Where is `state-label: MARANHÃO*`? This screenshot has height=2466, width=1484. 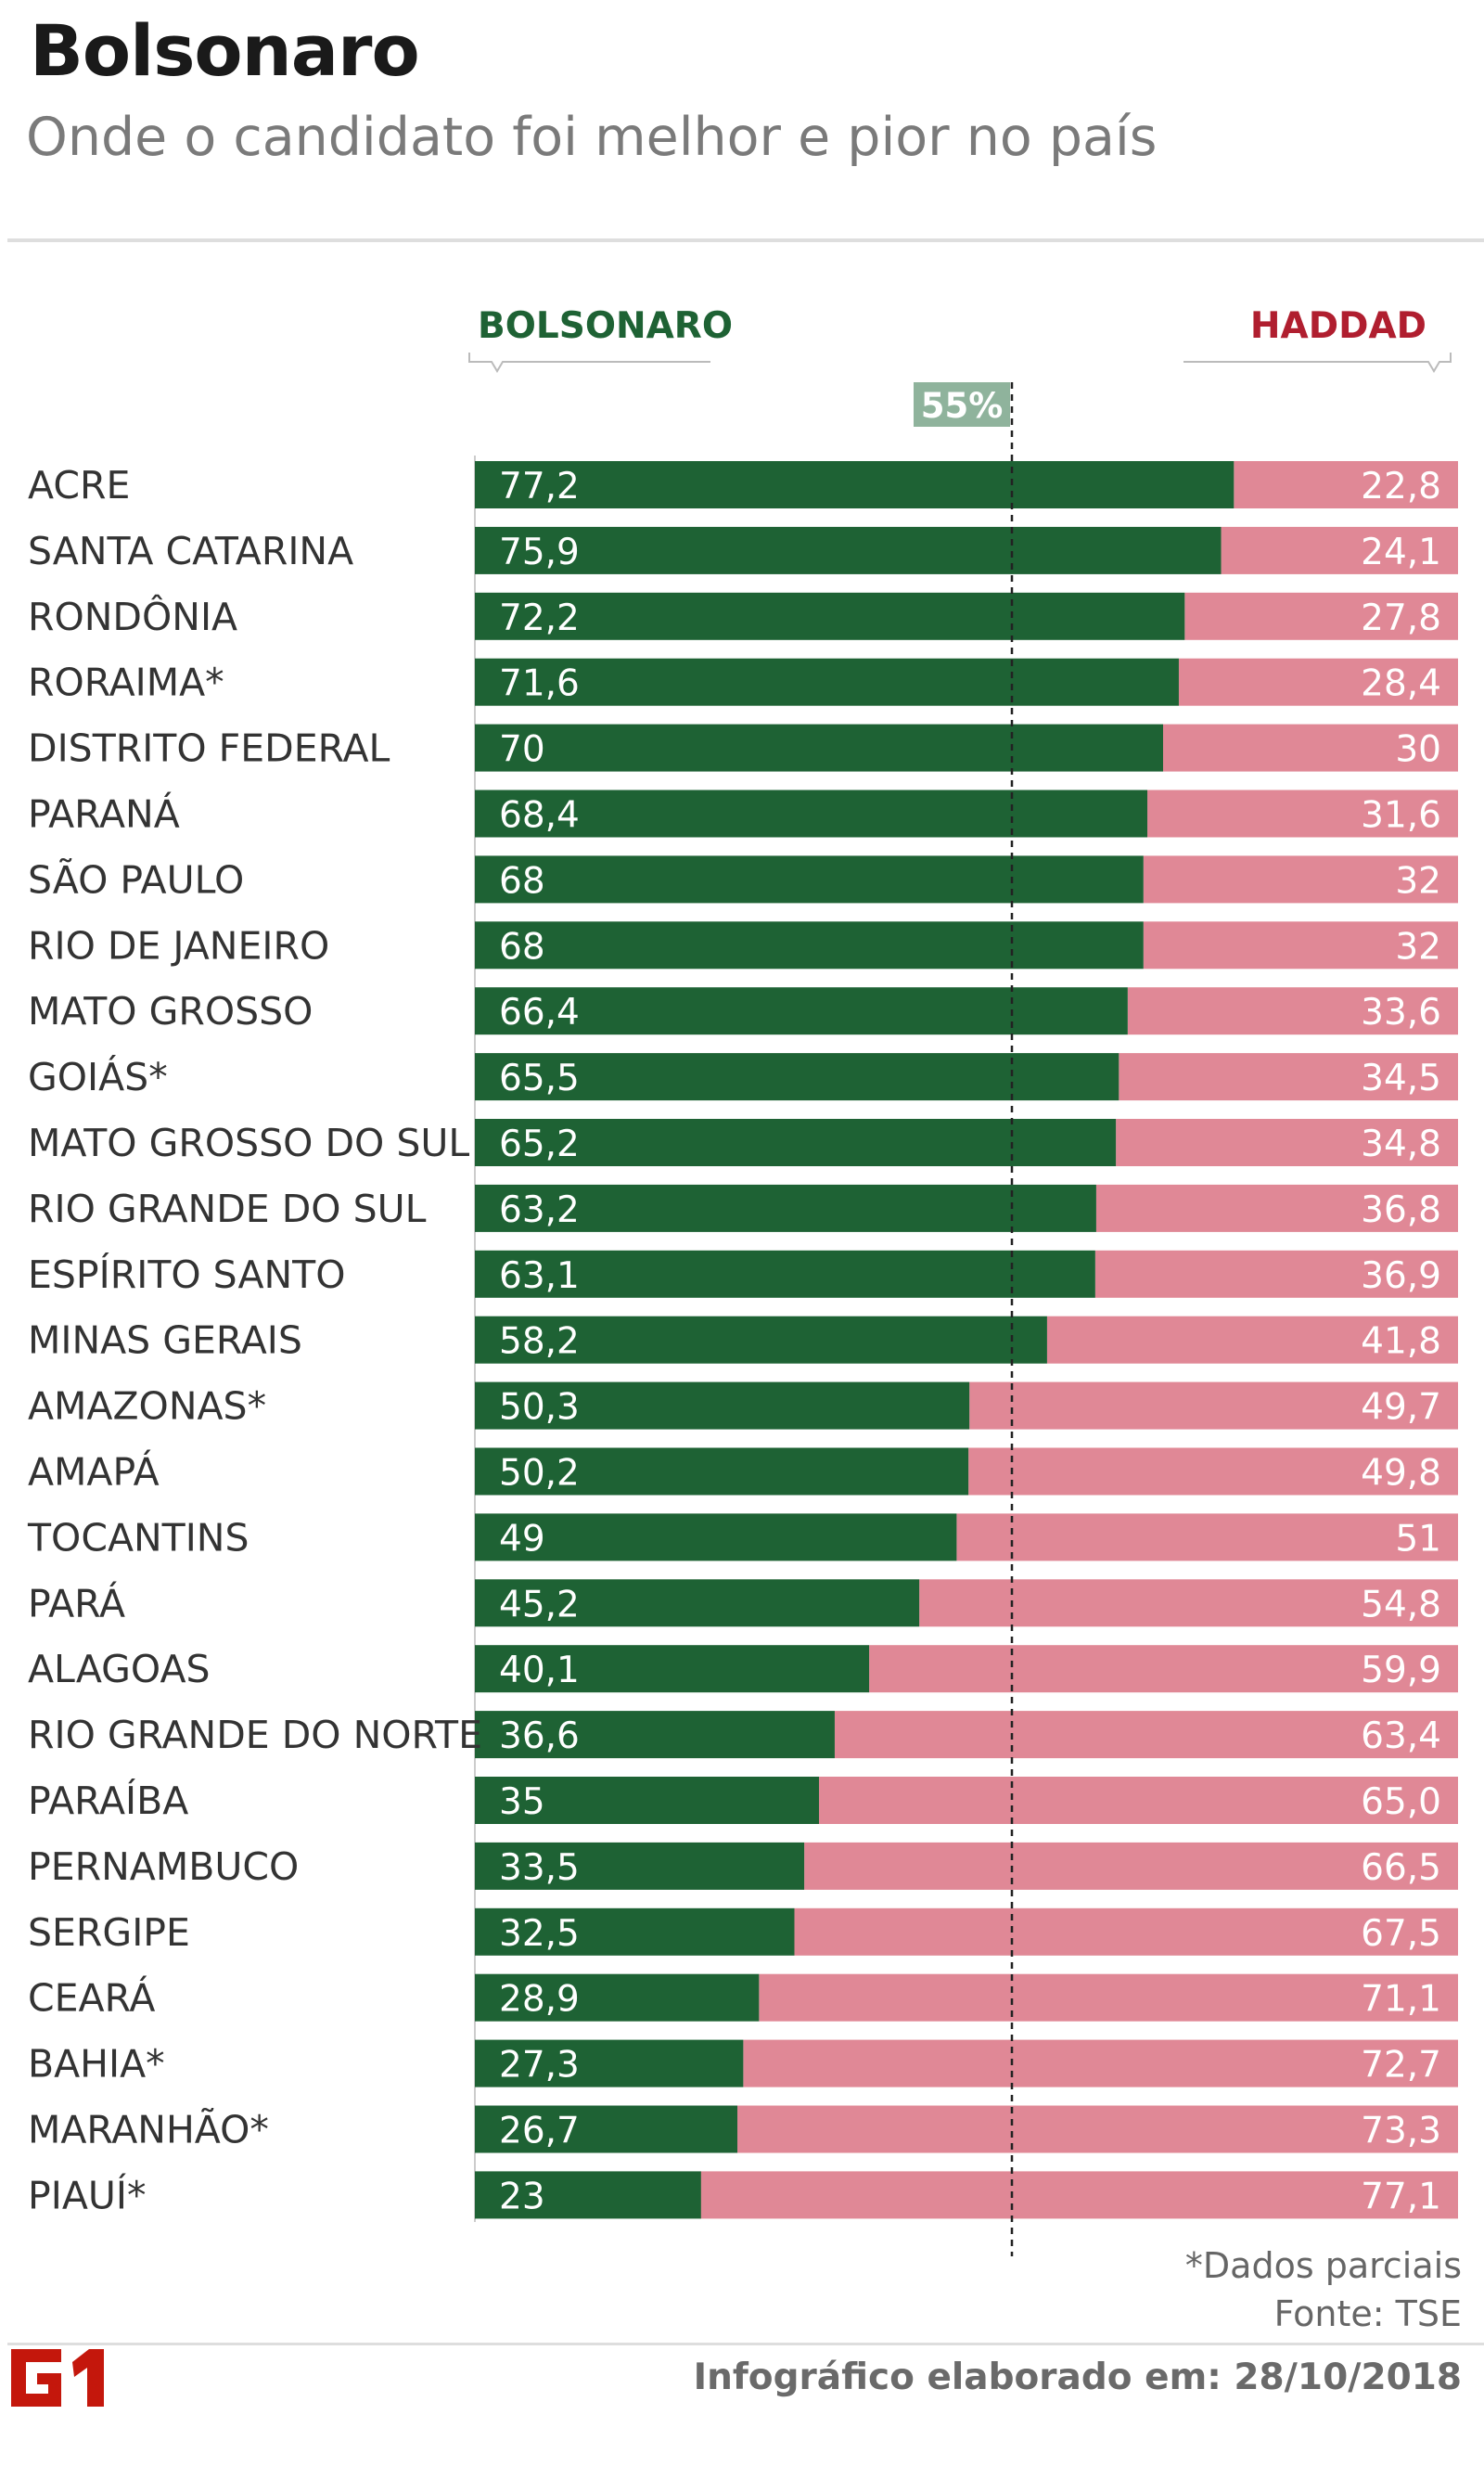 state-label: MARANHÃO* is located at coordinates (148, 2130).